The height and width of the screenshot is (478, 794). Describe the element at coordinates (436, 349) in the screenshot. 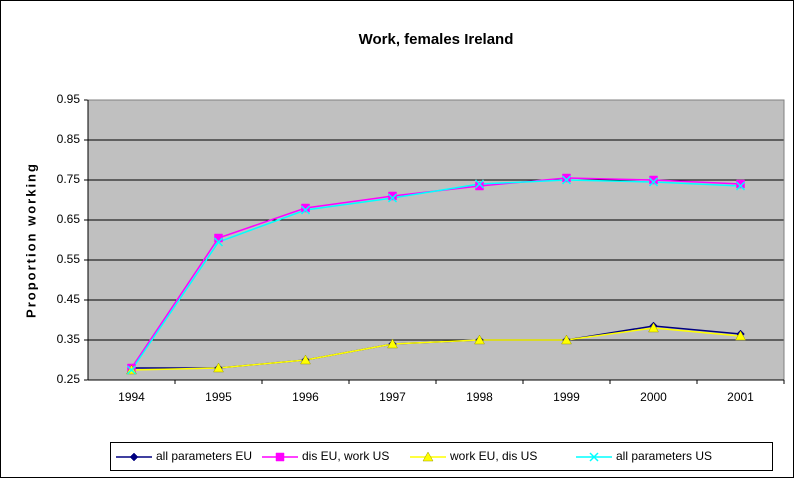

I see `series-line` at that location.